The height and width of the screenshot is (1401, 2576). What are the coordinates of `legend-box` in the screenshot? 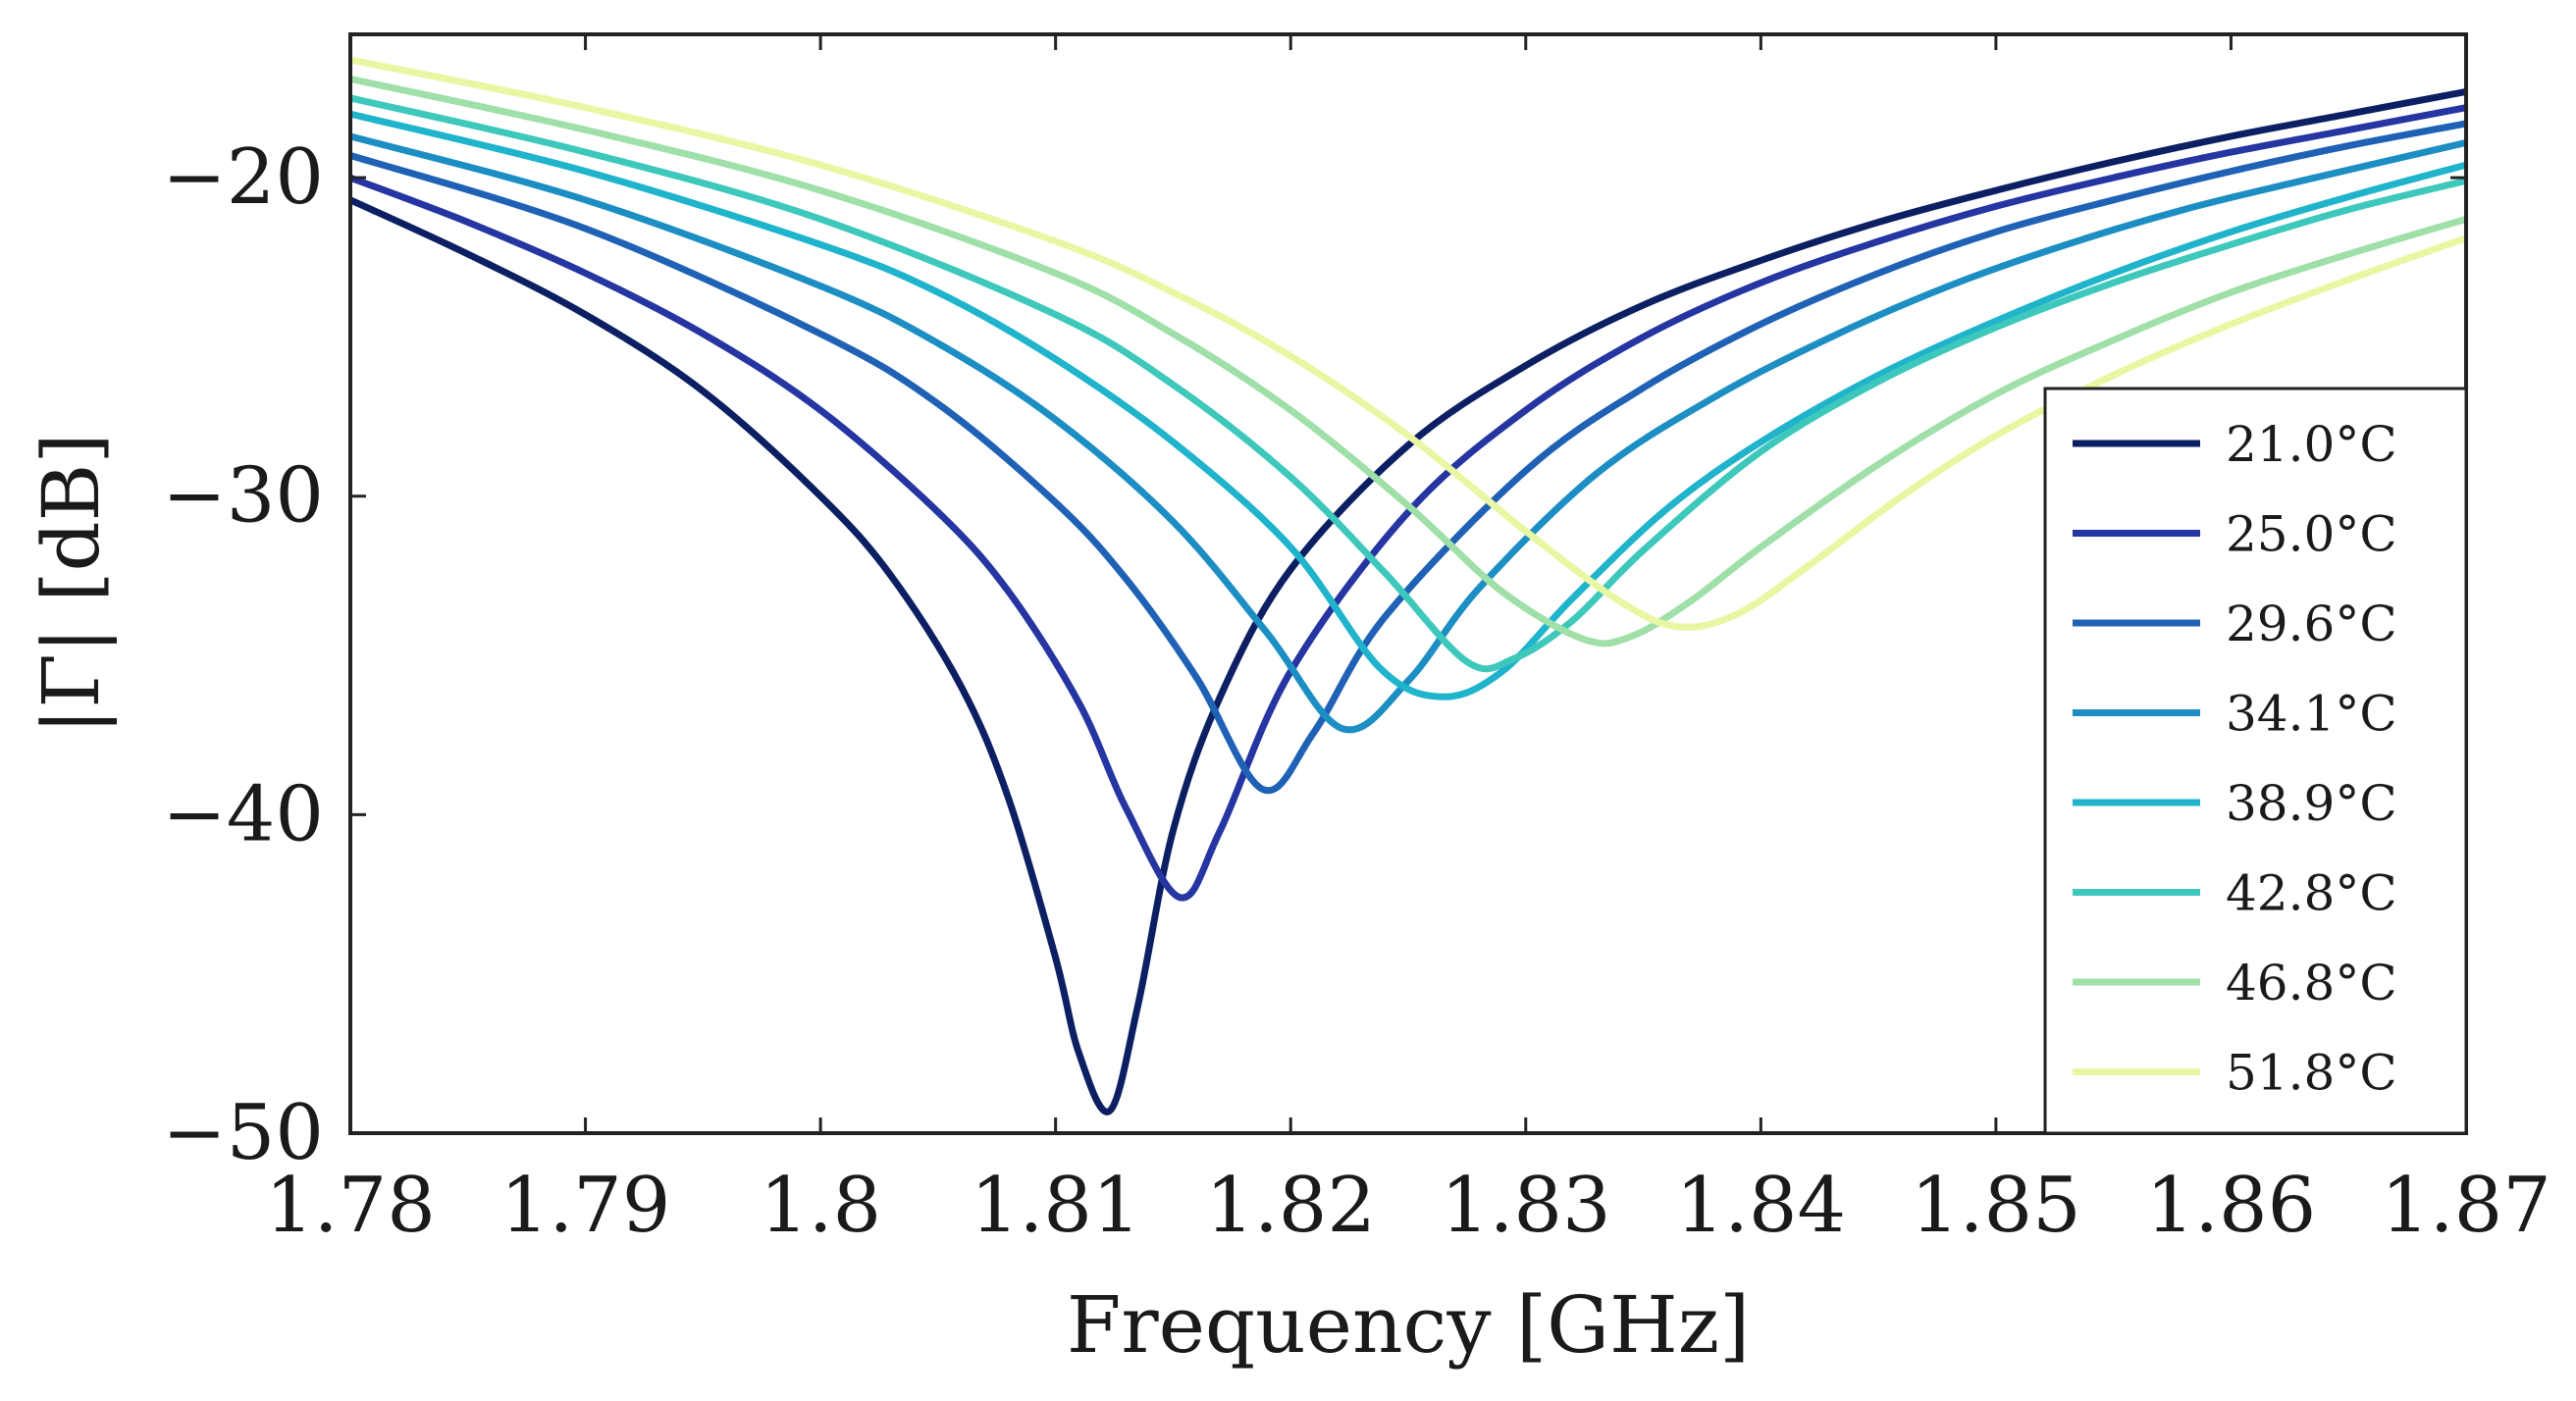 It's located at (2255, 761).